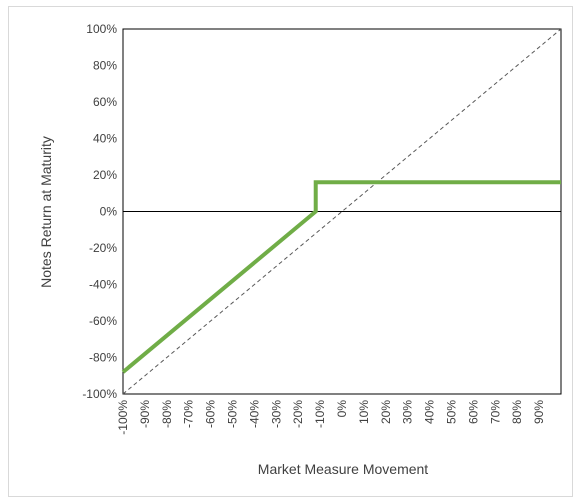 This screenshot has width=579, height=501. What do you see at coordinates (452, 412) in the screenshot?
I see `x-tick-label: 50%` at bounding box center [452, 412].